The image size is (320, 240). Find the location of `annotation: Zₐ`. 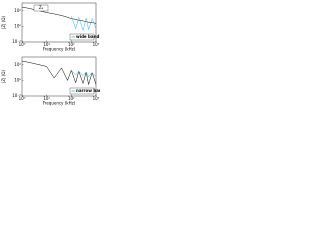

annotation: Zₐ is located at coordinates (41, 7).